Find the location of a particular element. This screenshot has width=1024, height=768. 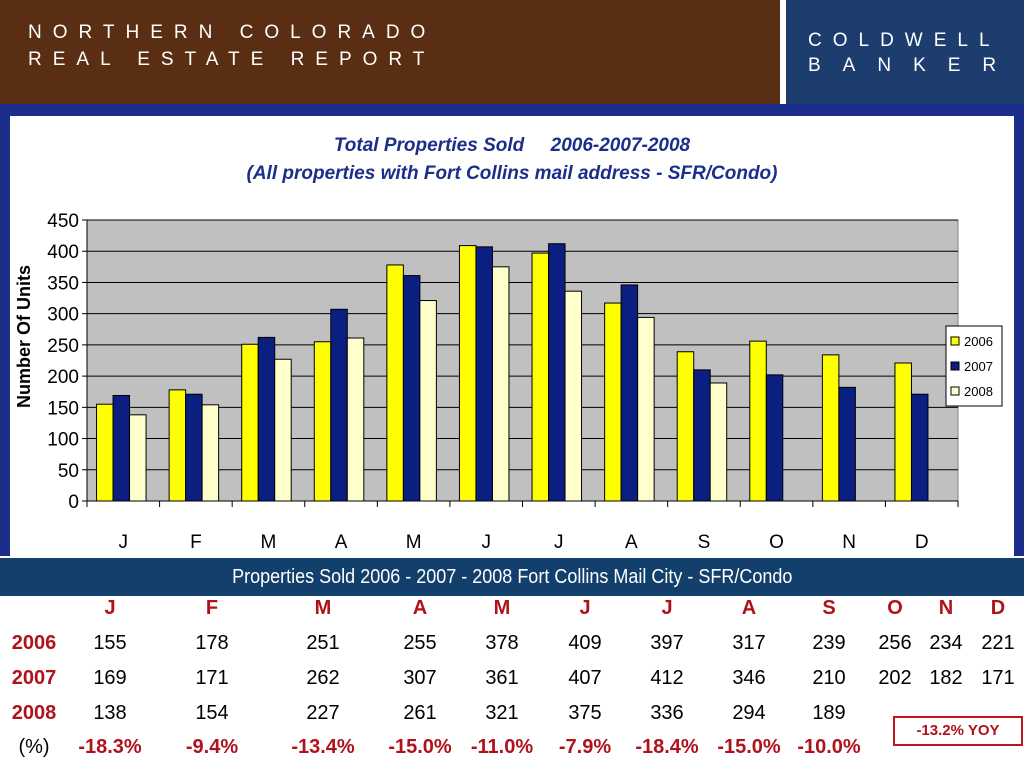

table-cell: 378 is located at coordinates (502, 643).